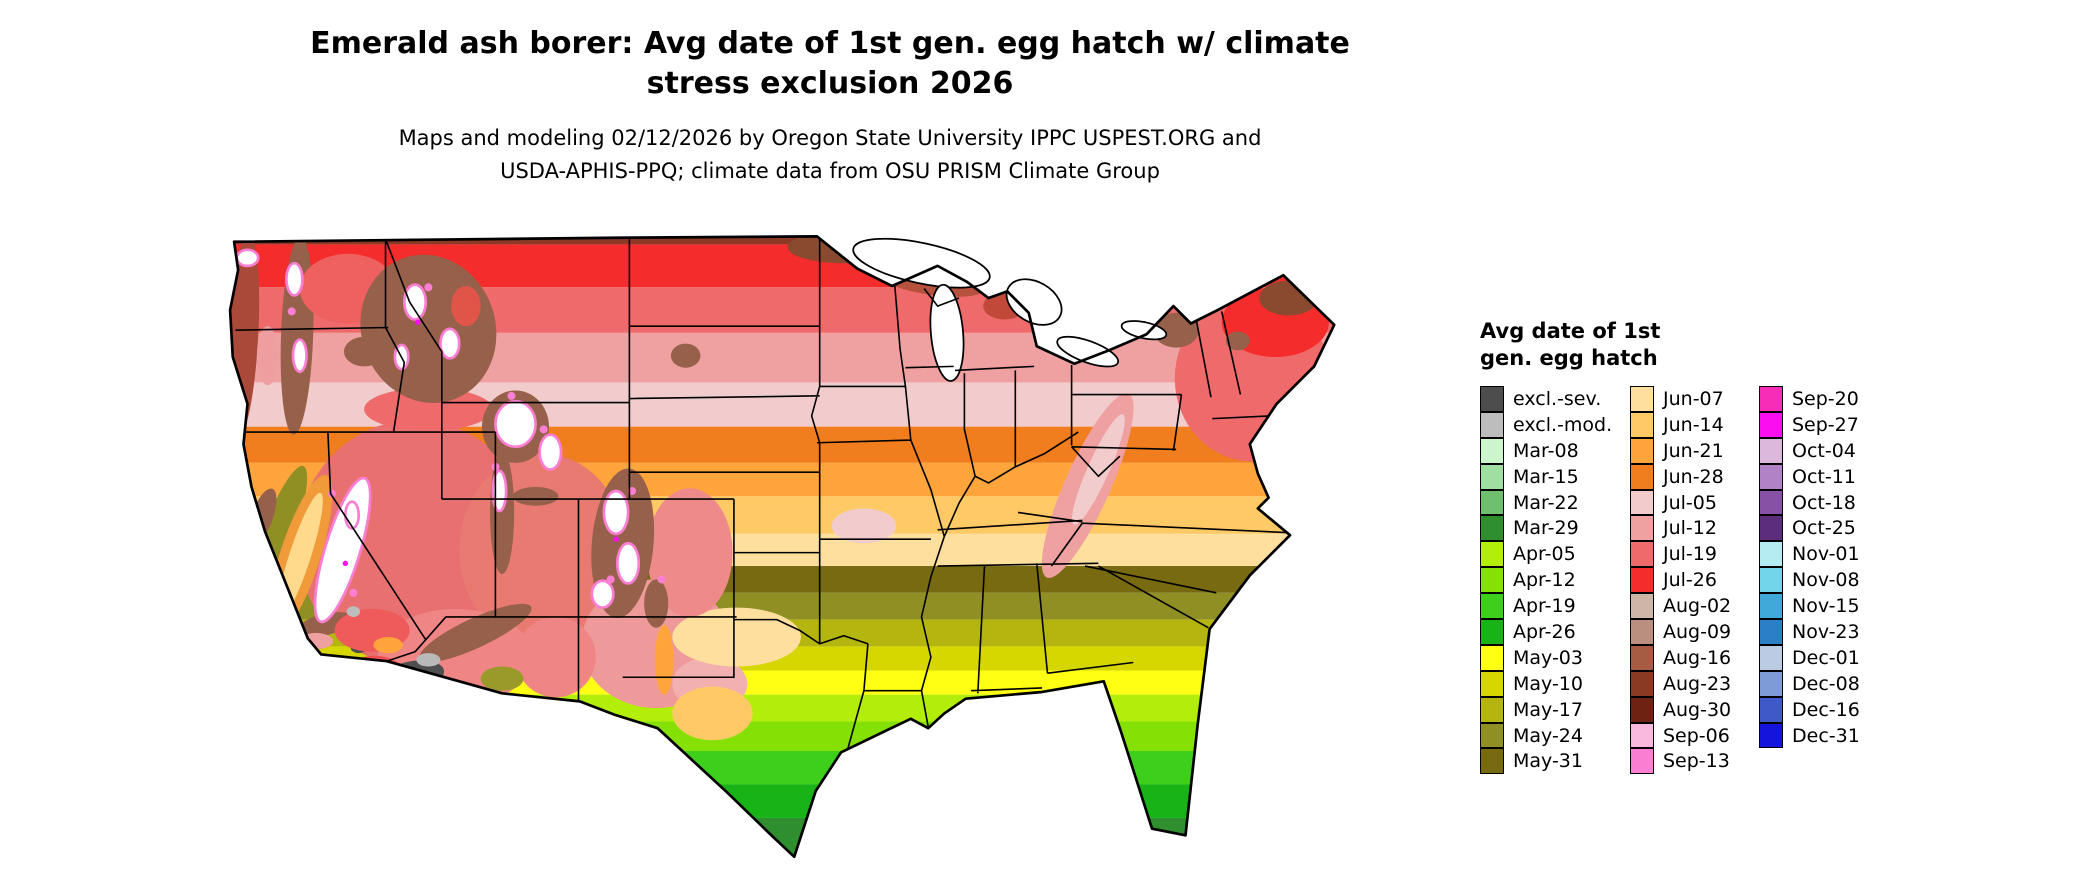 The height and width of the screenshot is (892, 2100). What do you see at coordinates (1694, 399) in the screenshot?
I see `legend-row: Jun-07` at bounding box center [1694, 399].